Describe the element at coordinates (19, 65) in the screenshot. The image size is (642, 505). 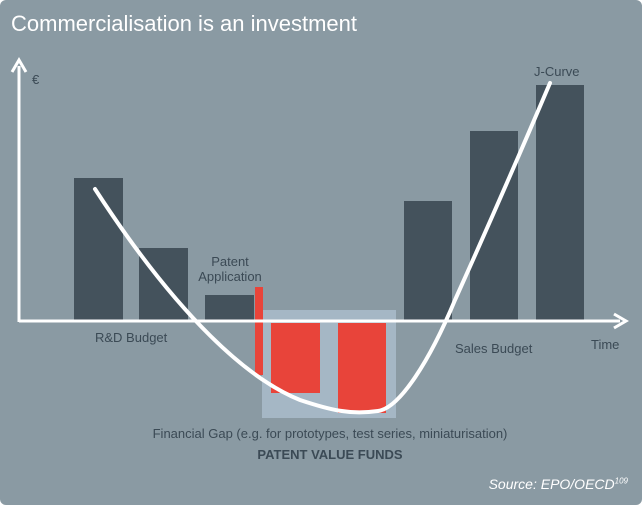
I see `y-axis-arrowhead` at that location.